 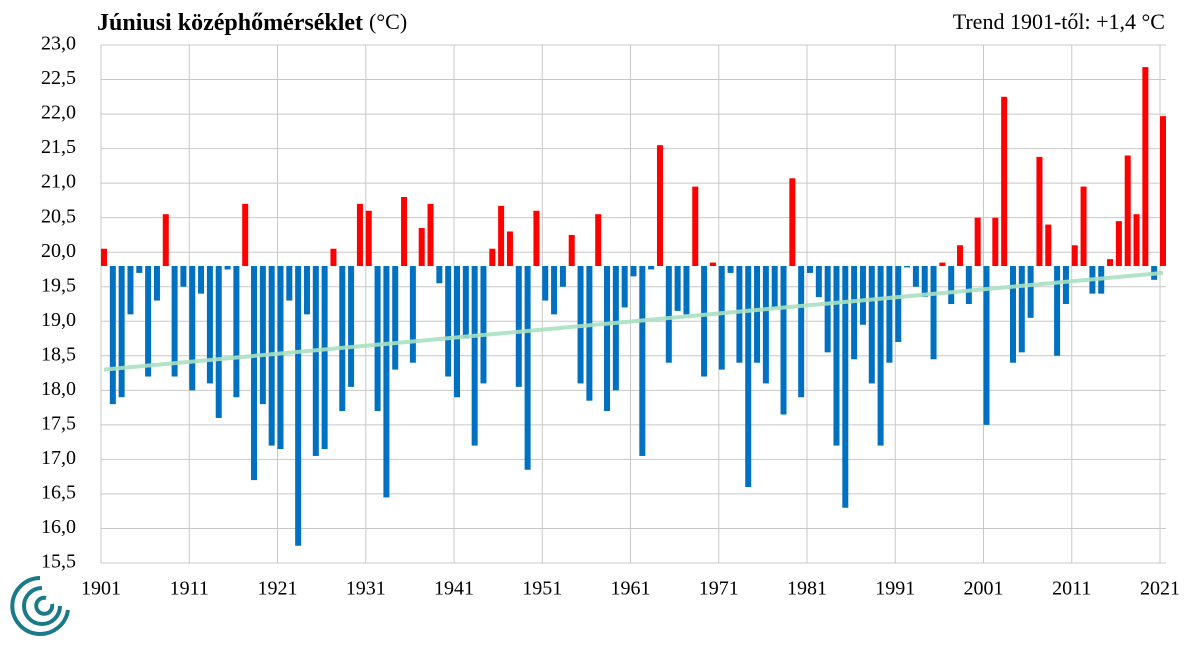 I want to click on x-tick-label: 1981, so click(x=807, y=589).